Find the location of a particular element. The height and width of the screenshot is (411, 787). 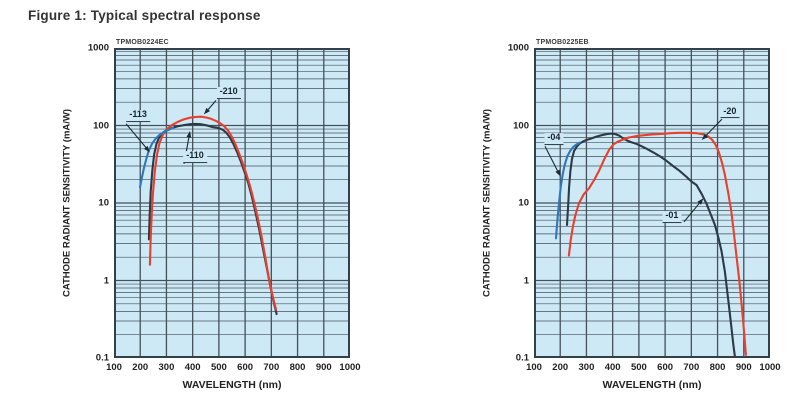

chart-code-right: TPMOB0225EB is located at coordinates (562, 42).